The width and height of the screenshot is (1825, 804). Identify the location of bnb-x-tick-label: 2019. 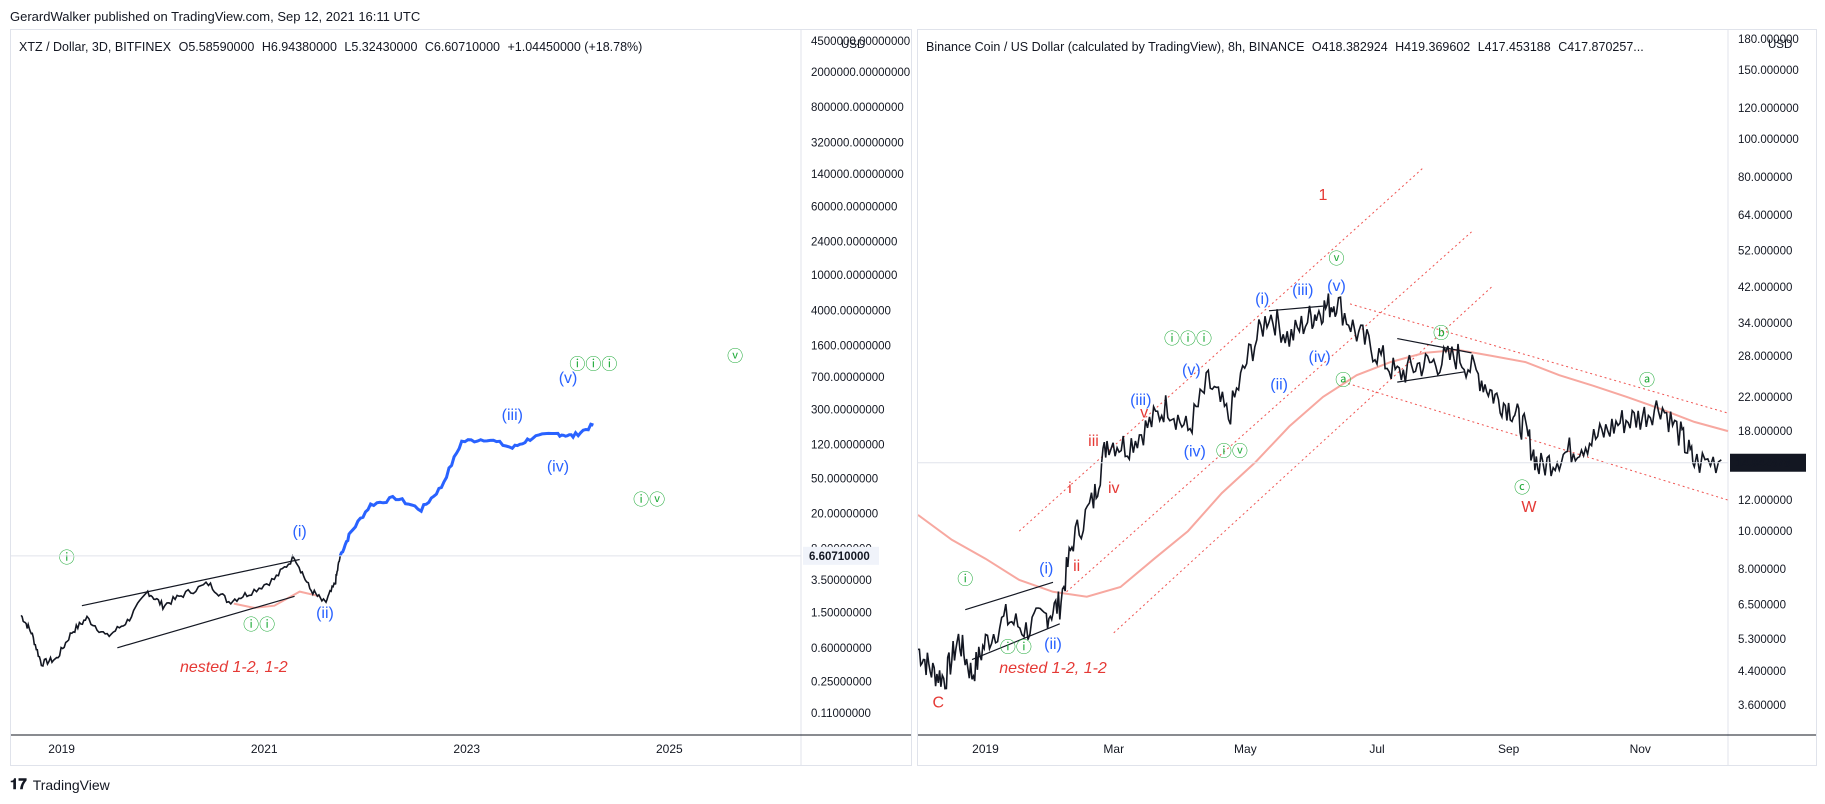
(985, 749).